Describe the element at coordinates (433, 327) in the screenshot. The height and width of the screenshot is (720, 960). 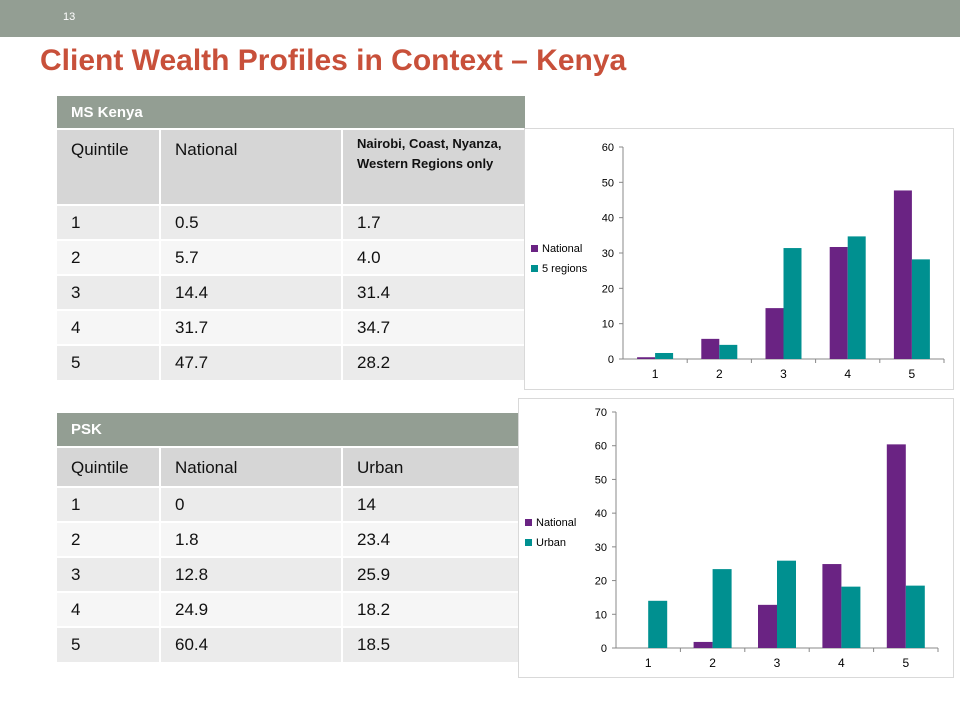
I see `table-cell: 34.7` at that location.